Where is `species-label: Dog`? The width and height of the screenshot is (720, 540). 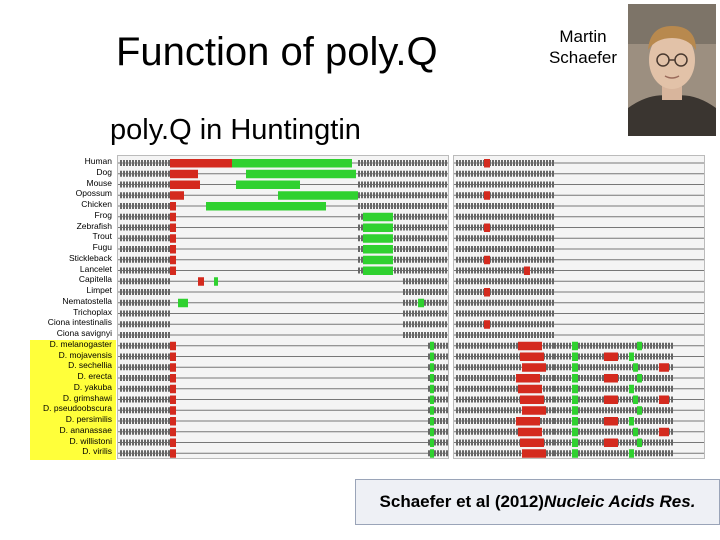 species-label: Dog is located at coordinates (104, 171).